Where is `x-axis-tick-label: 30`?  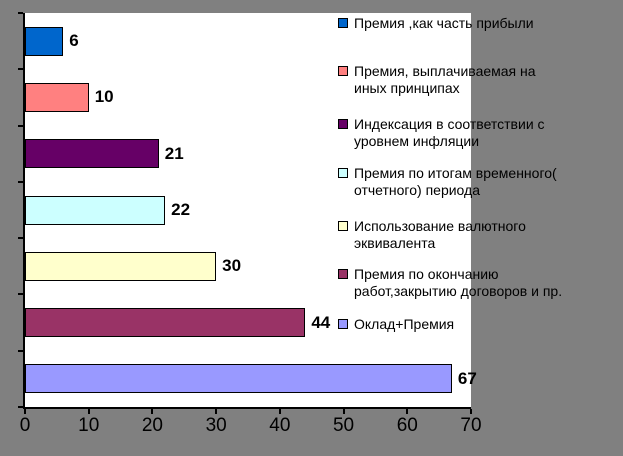
x-axis-tick-label: 30 is located at coordinates (216, 425).